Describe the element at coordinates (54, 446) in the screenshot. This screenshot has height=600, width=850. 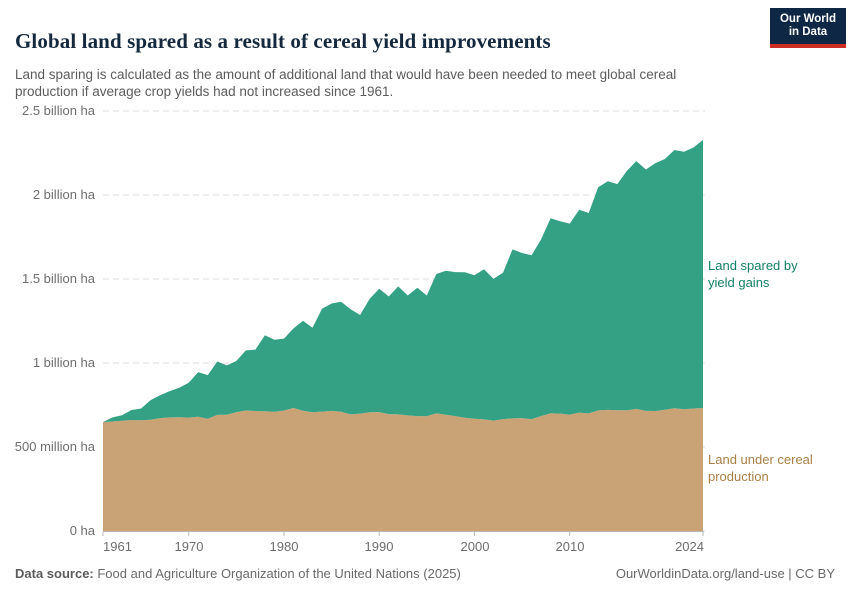
I see `y-axis-tick-label: 500 million ha` at that location.